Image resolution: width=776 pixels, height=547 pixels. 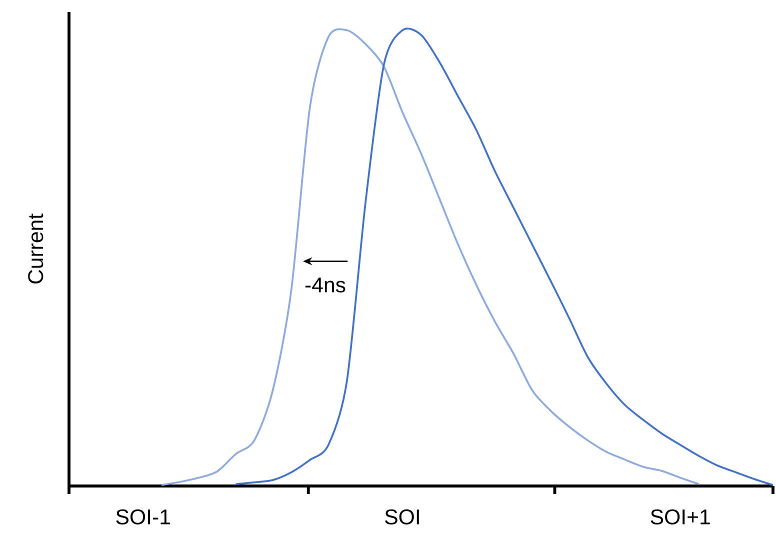 What do you see at coordinates (36, 249) in the screenshot?
I see `y-axis-title: Current` at bounding box center [36, 249].